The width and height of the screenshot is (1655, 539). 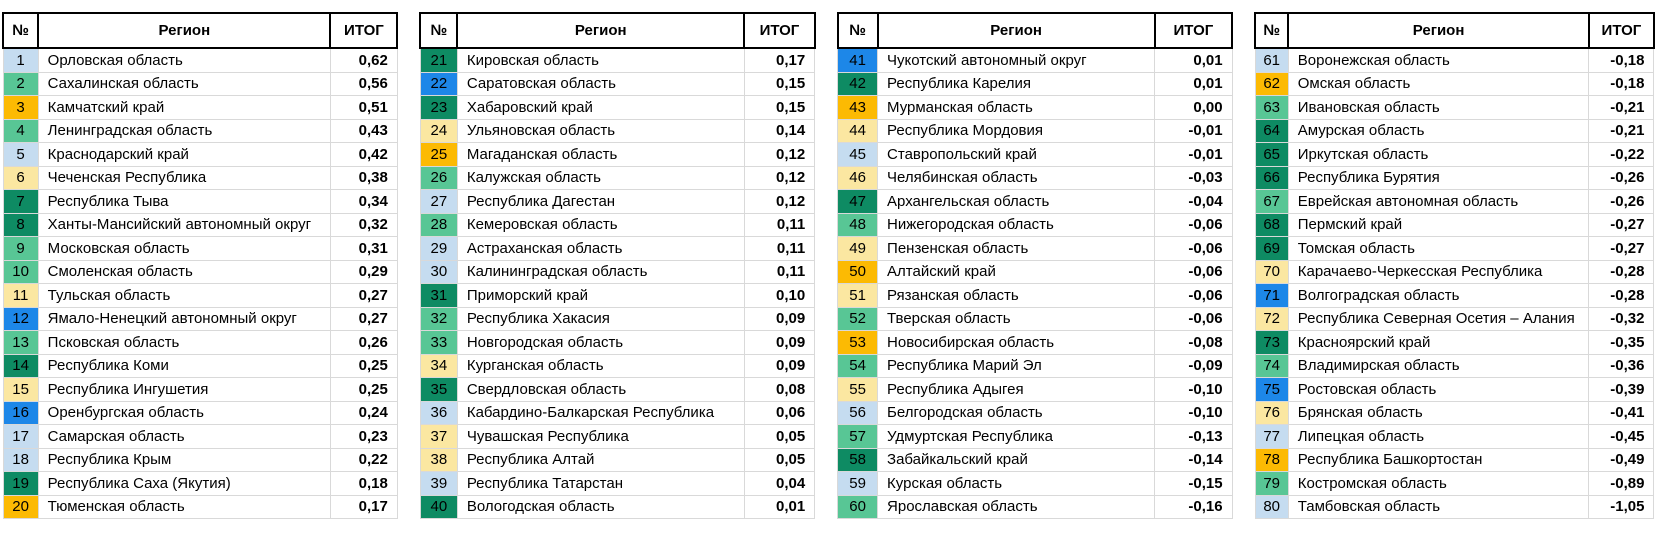 What do you see at coordinates (617, 224) in the screenshot?
I see `table-row: 28 Кемеровская область 0,11` at bounding box center [617, 224].